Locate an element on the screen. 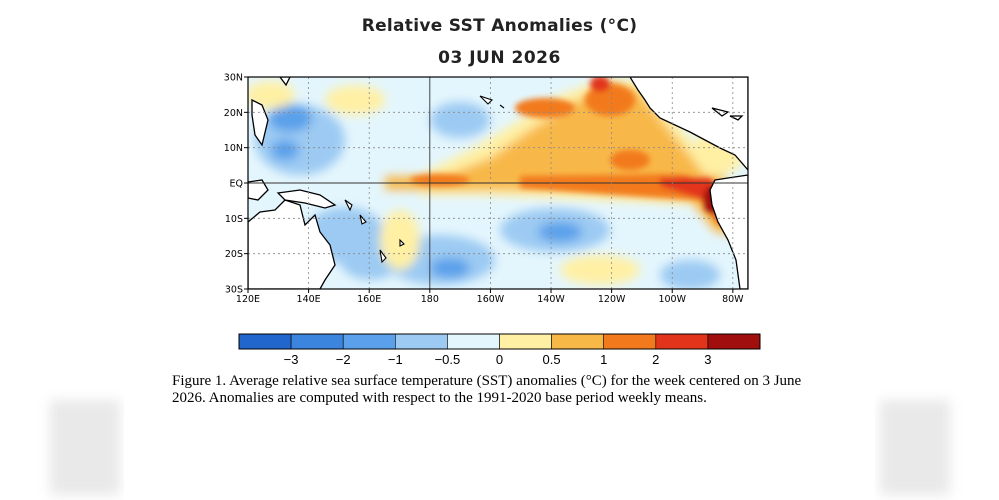 The height and width of the screenshot is (500, 999). lat-label: 20S is located at coordinates (234, 254).